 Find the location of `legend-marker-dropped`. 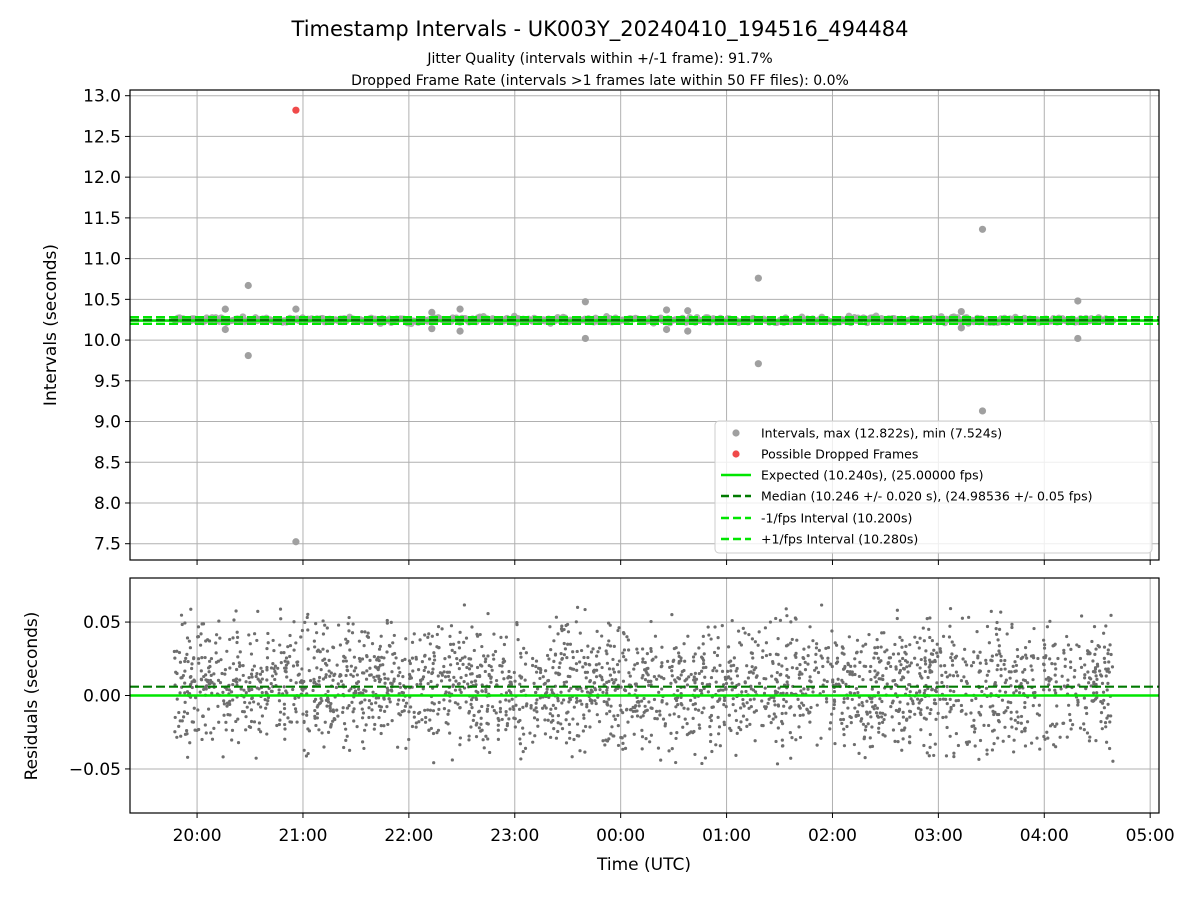

legend-marker-dropped is located at coordinates (736, 454).